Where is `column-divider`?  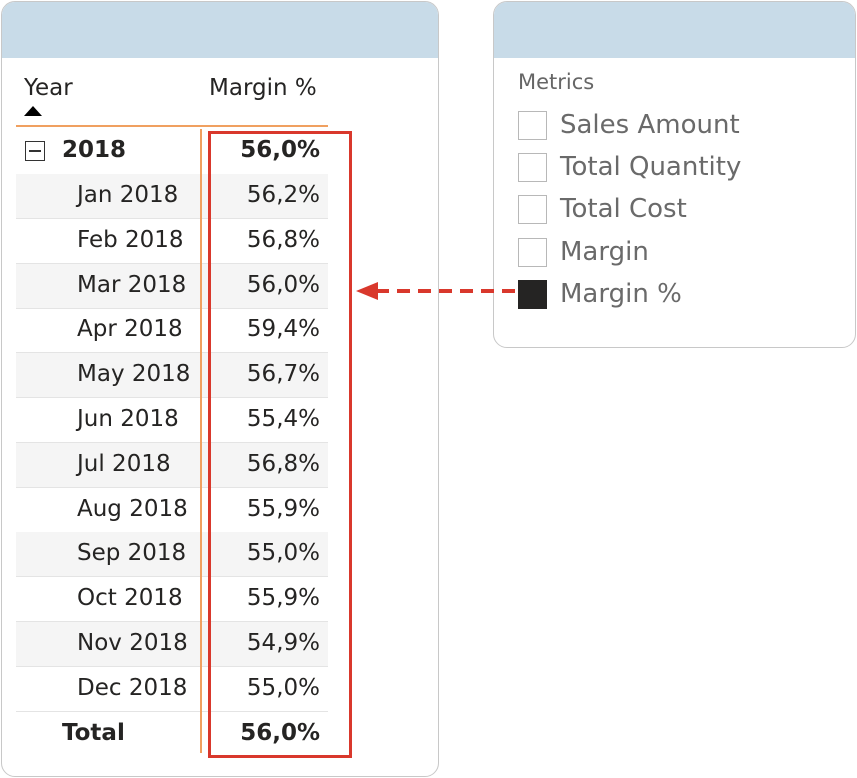
column-divider is located at coordinates (201, 441).